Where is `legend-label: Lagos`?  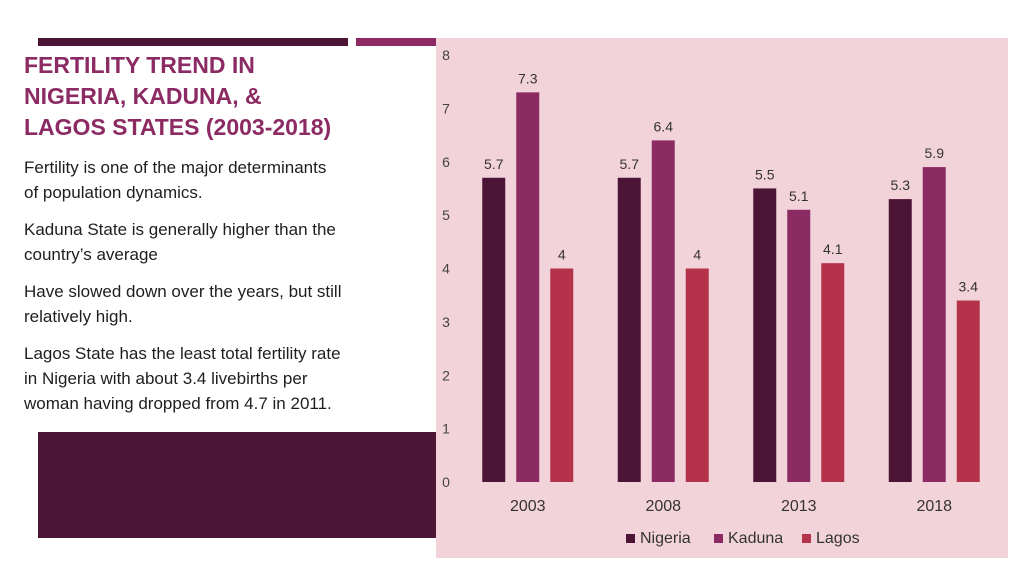 legend-label: Lagos is located at coordinates (838, 538).